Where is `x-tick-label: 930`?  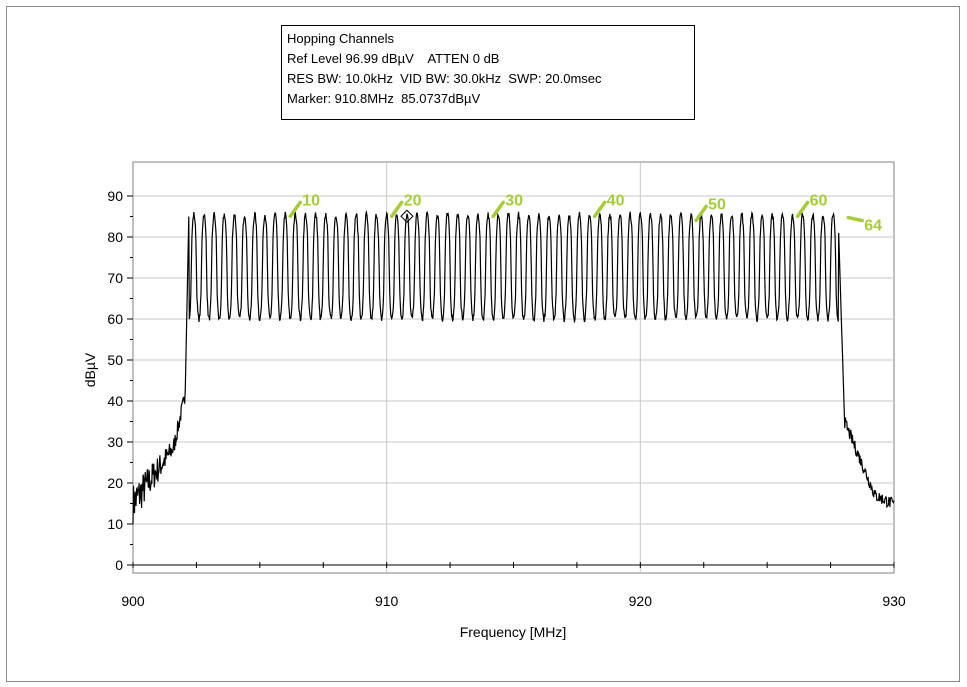 x-tick-label: 930 is located at coordinates (894, 601).